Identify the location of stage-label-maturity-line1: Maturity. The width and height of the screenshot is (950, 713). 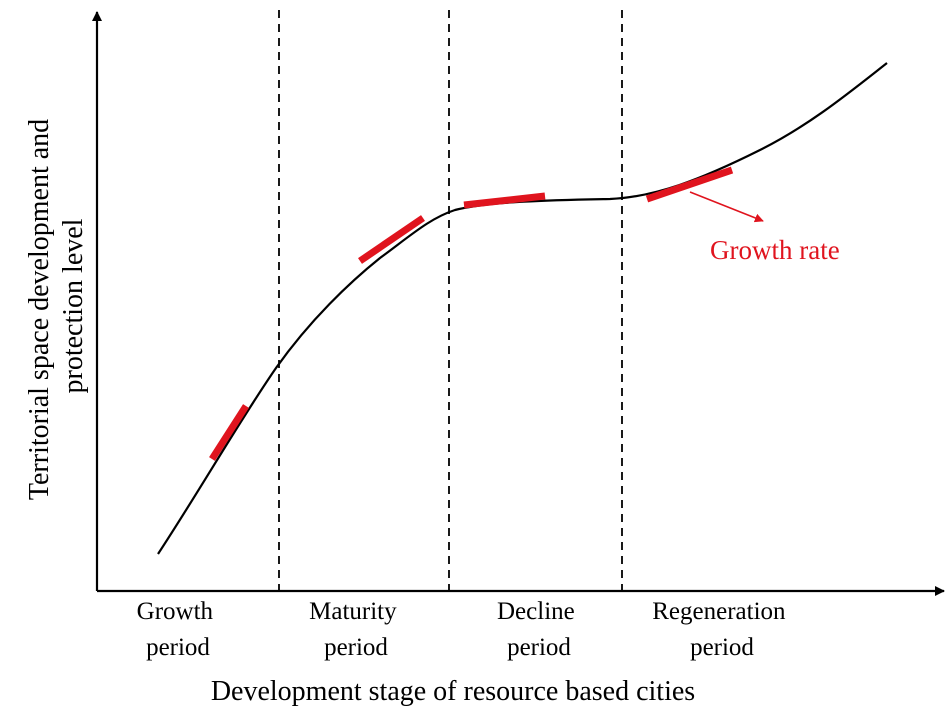
(353, 611).